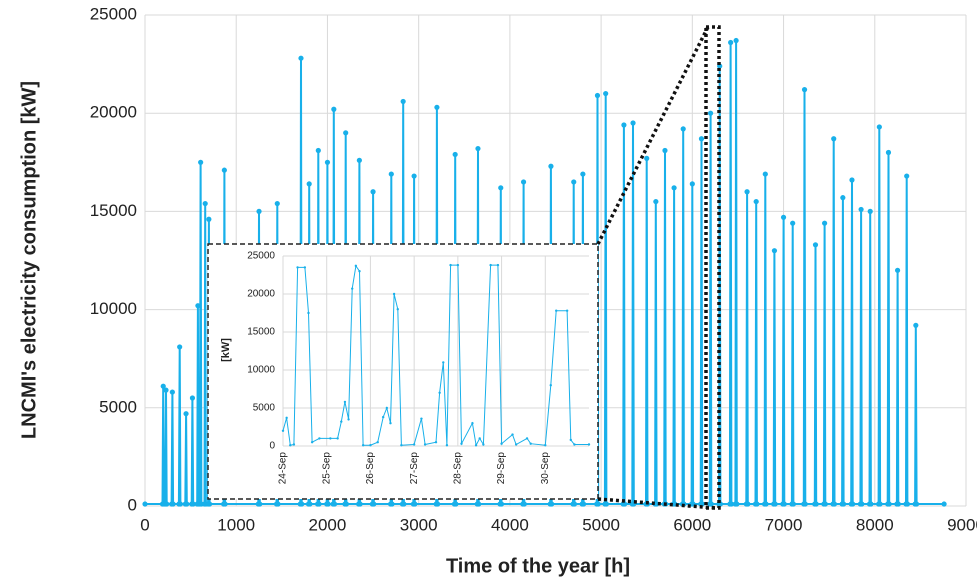  Describe the element at coordinates (510, 524) in the screenshot. I see `x-tick-label: 4000` at that location.